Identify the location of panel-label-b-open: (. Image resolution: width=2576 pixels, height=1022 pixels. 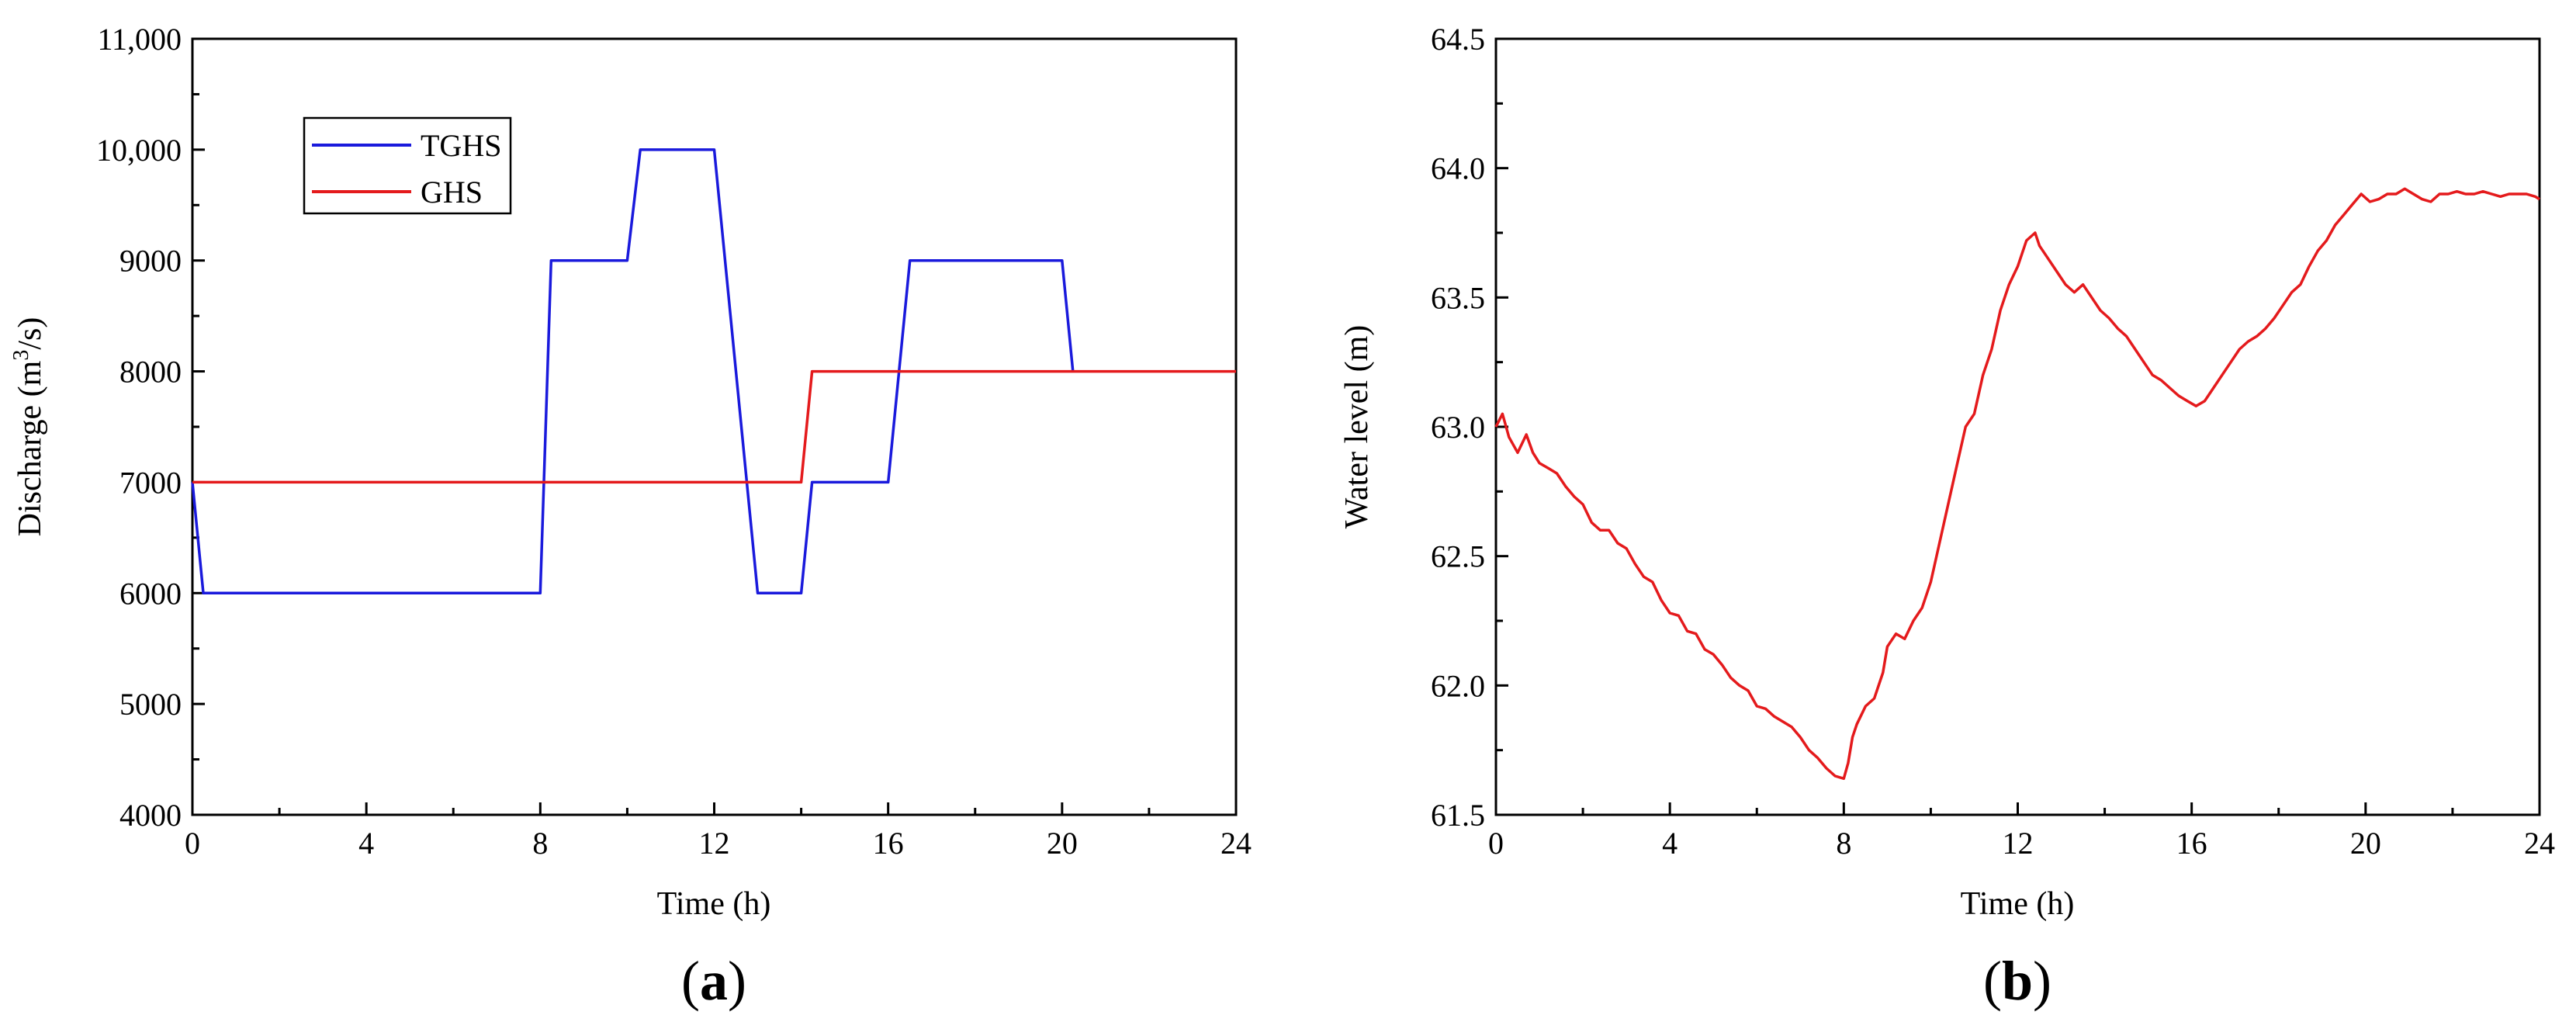
(1992, 981).